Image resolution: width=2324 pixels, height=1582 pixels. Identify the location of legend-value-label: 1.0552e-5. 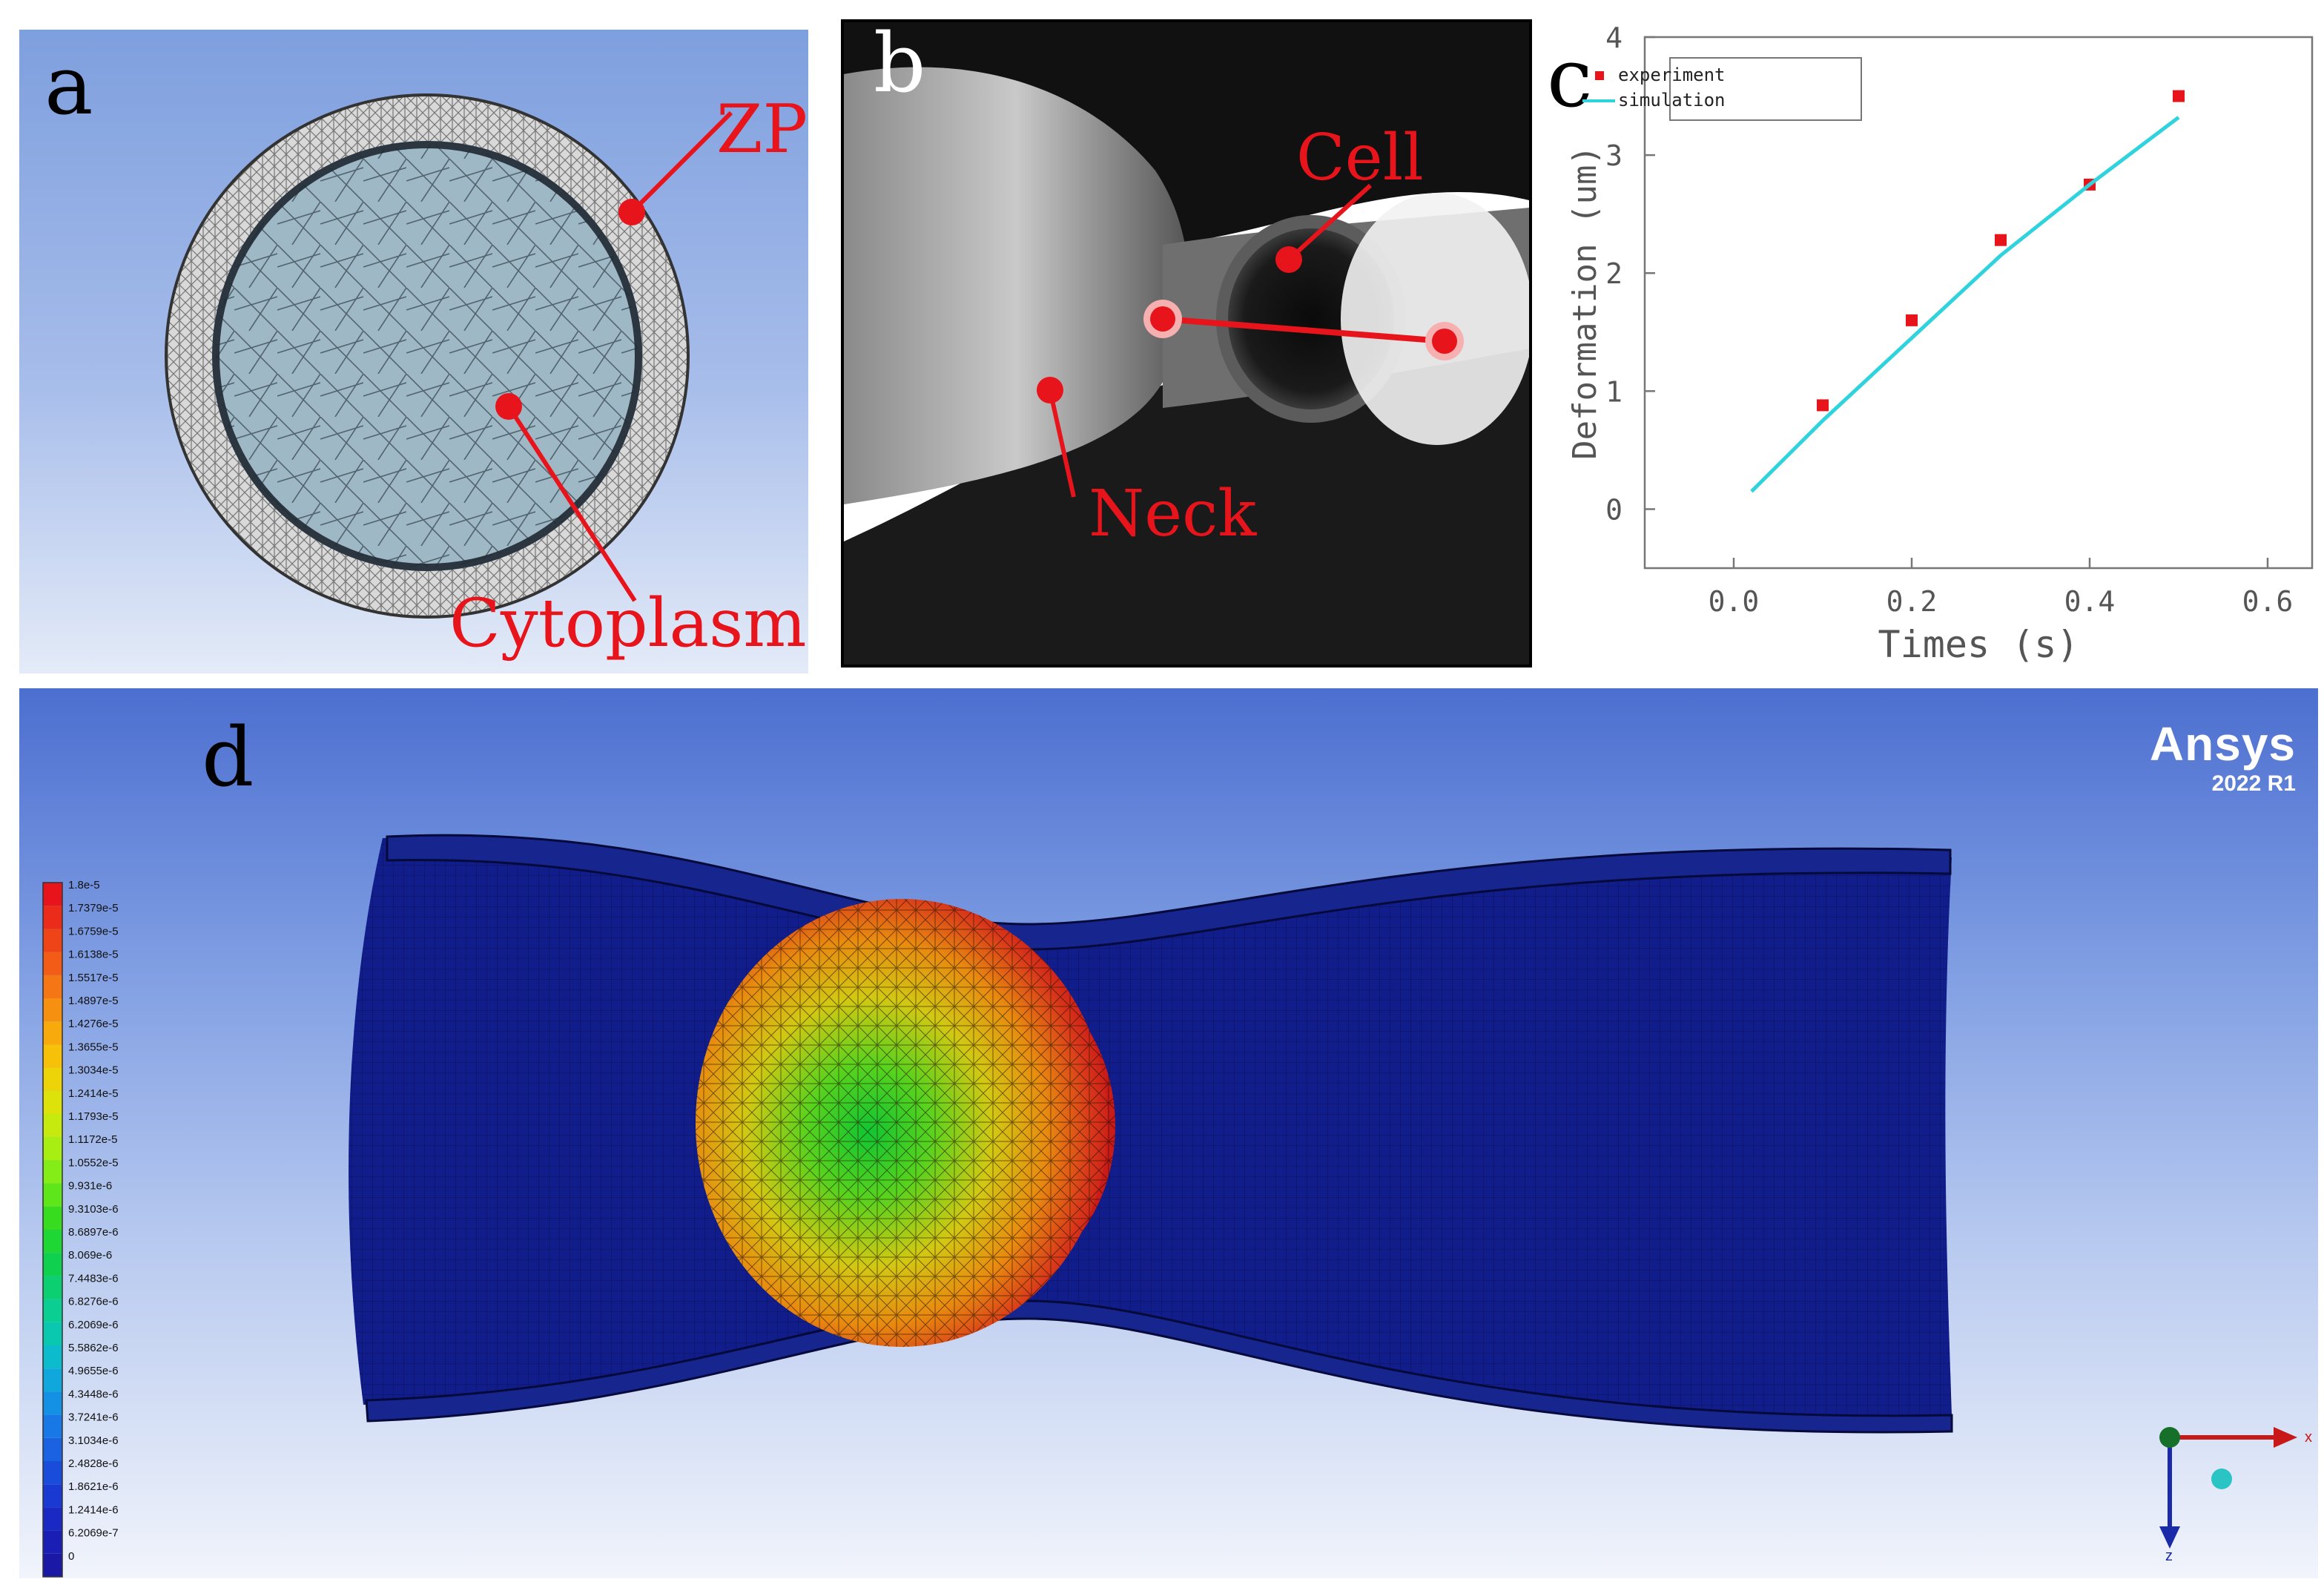
(93, 1162).